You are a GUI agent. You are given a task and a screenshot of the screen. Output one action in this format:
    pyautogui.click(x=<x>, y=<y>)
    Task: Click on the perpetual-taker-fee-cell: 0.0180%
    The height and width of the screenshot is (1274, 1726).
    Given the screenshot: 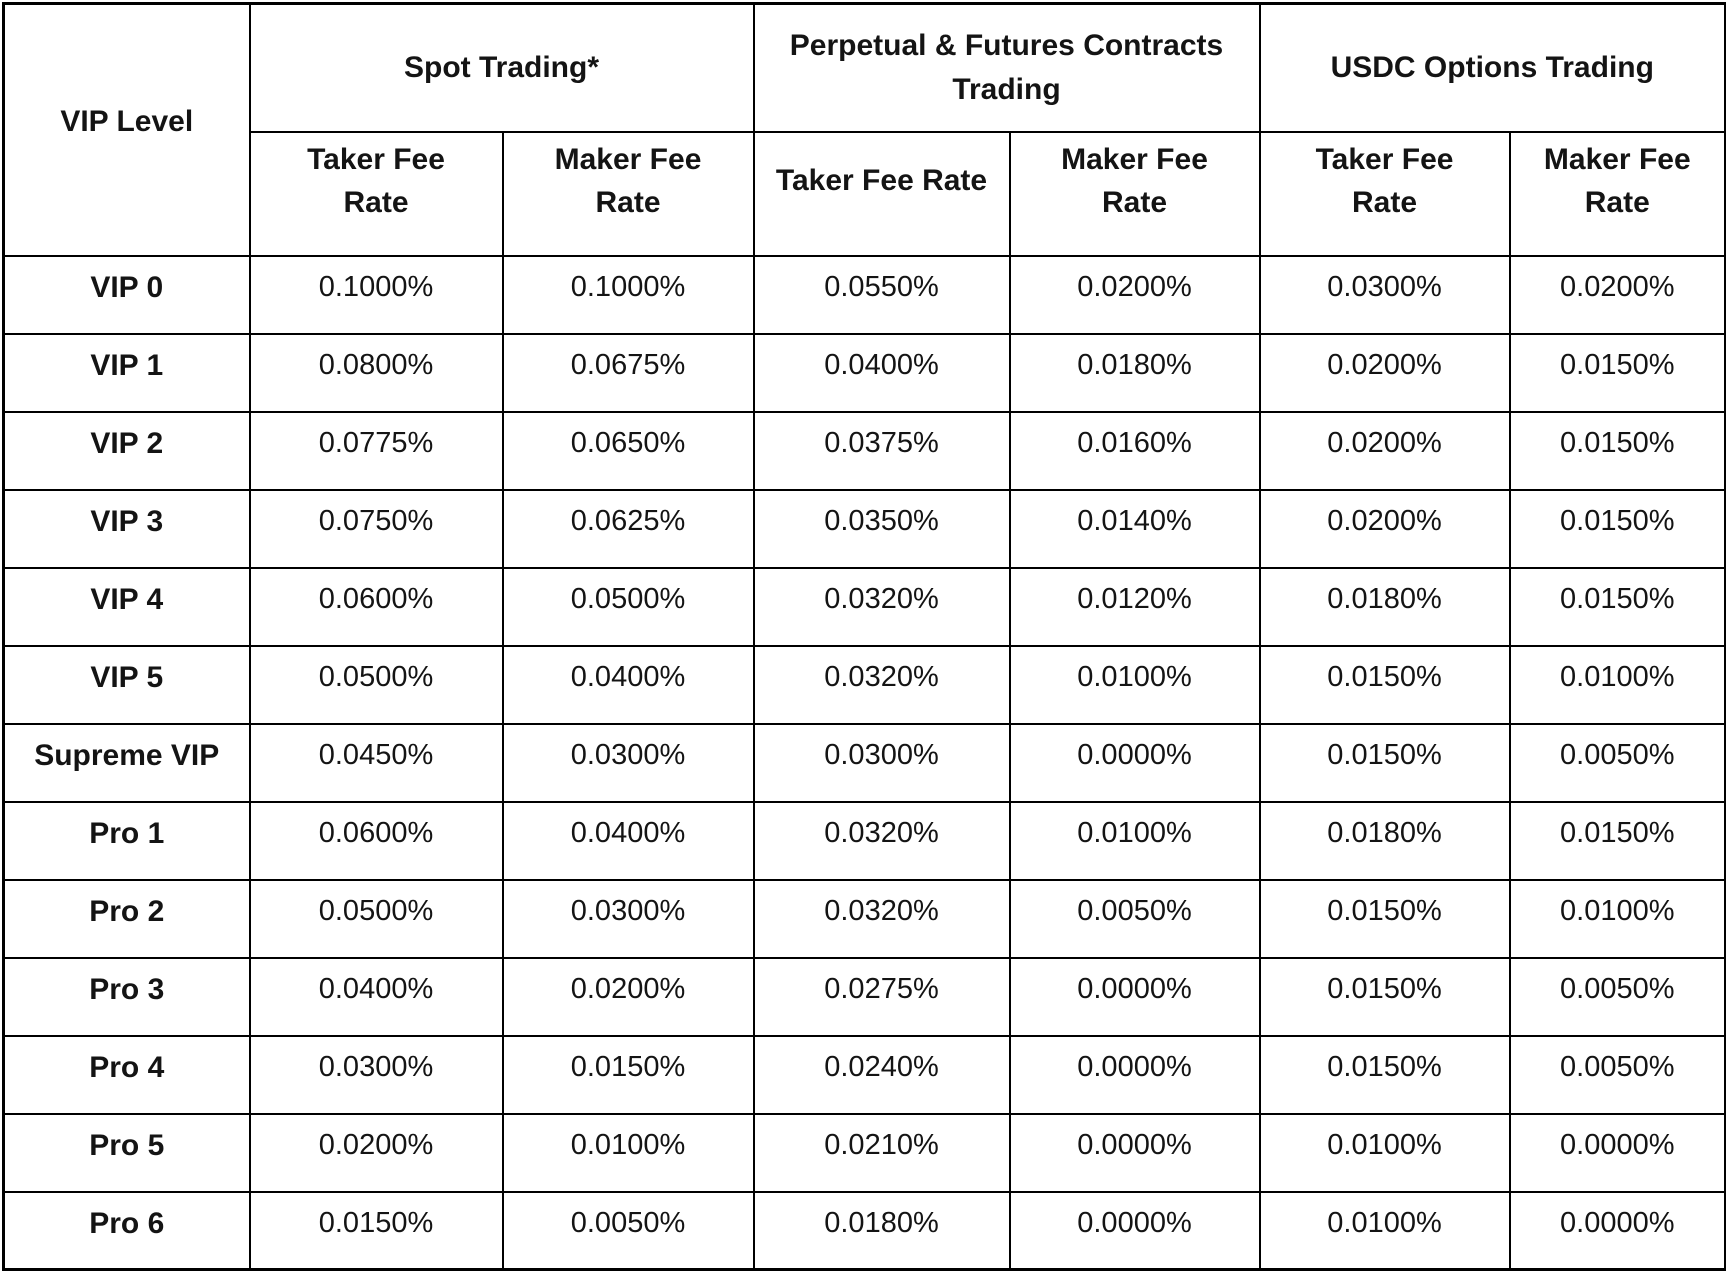 What is the action you would take?
    pyautogui.click(x=881, y=1230)
    